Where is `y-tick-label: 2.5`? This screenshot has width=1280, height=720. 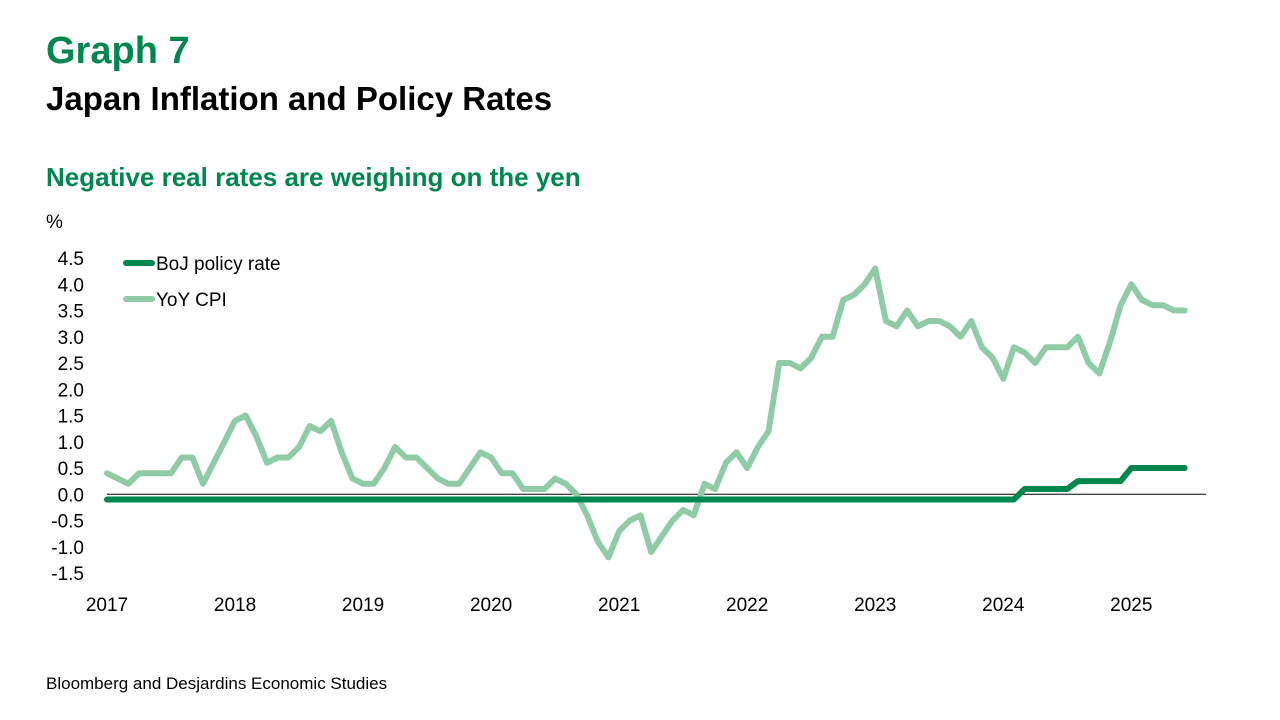
y-tick-label: 2.5 is located at coordinates (71, 364).